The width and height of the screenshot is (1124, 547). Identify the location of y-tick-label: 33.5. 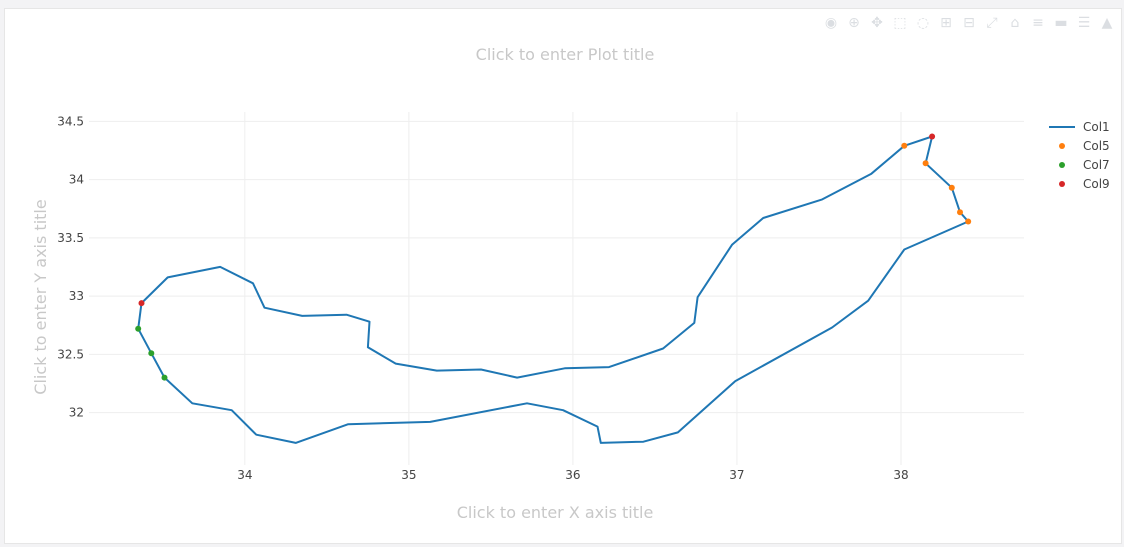
(70, 238).